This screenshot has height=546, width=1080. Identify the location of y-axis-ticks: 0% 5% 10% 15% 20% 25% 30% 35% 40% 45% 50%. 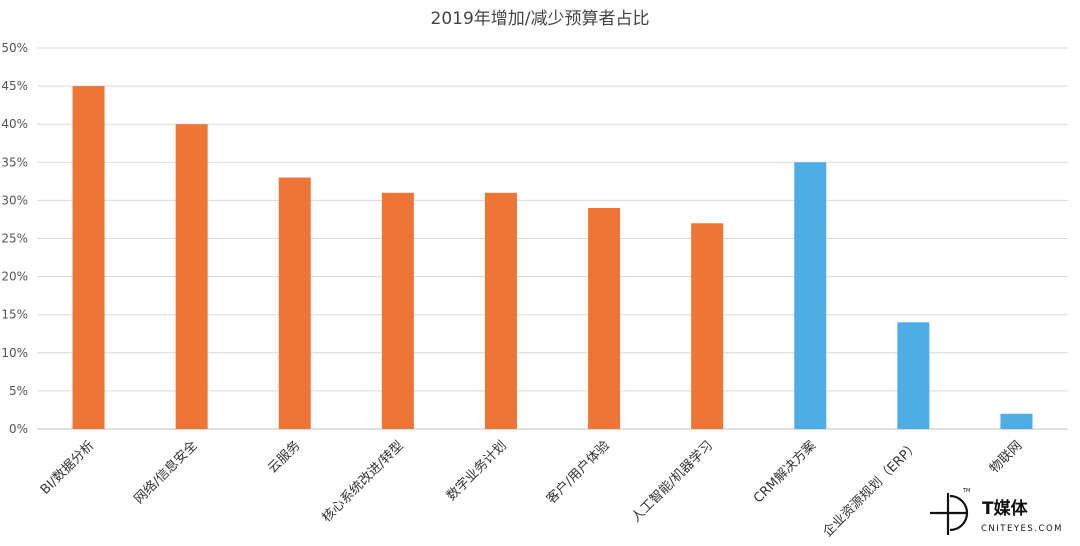
(14, 238).